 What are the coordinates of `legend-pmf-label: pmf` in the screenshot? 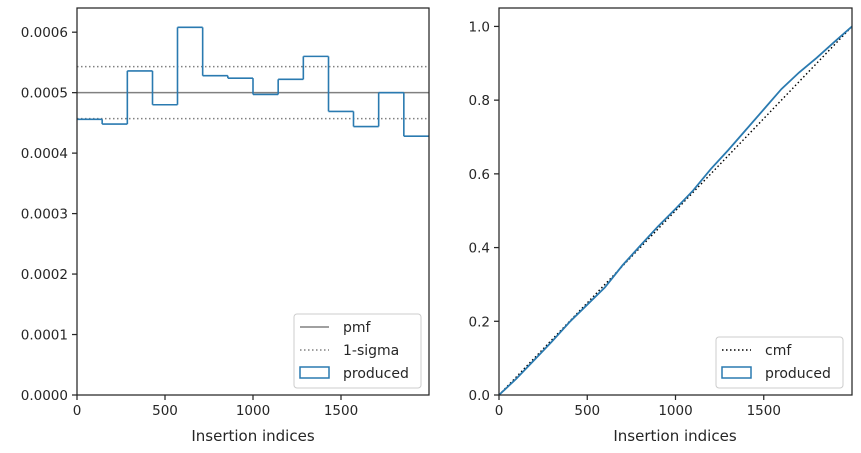 It's located at (357, 328).